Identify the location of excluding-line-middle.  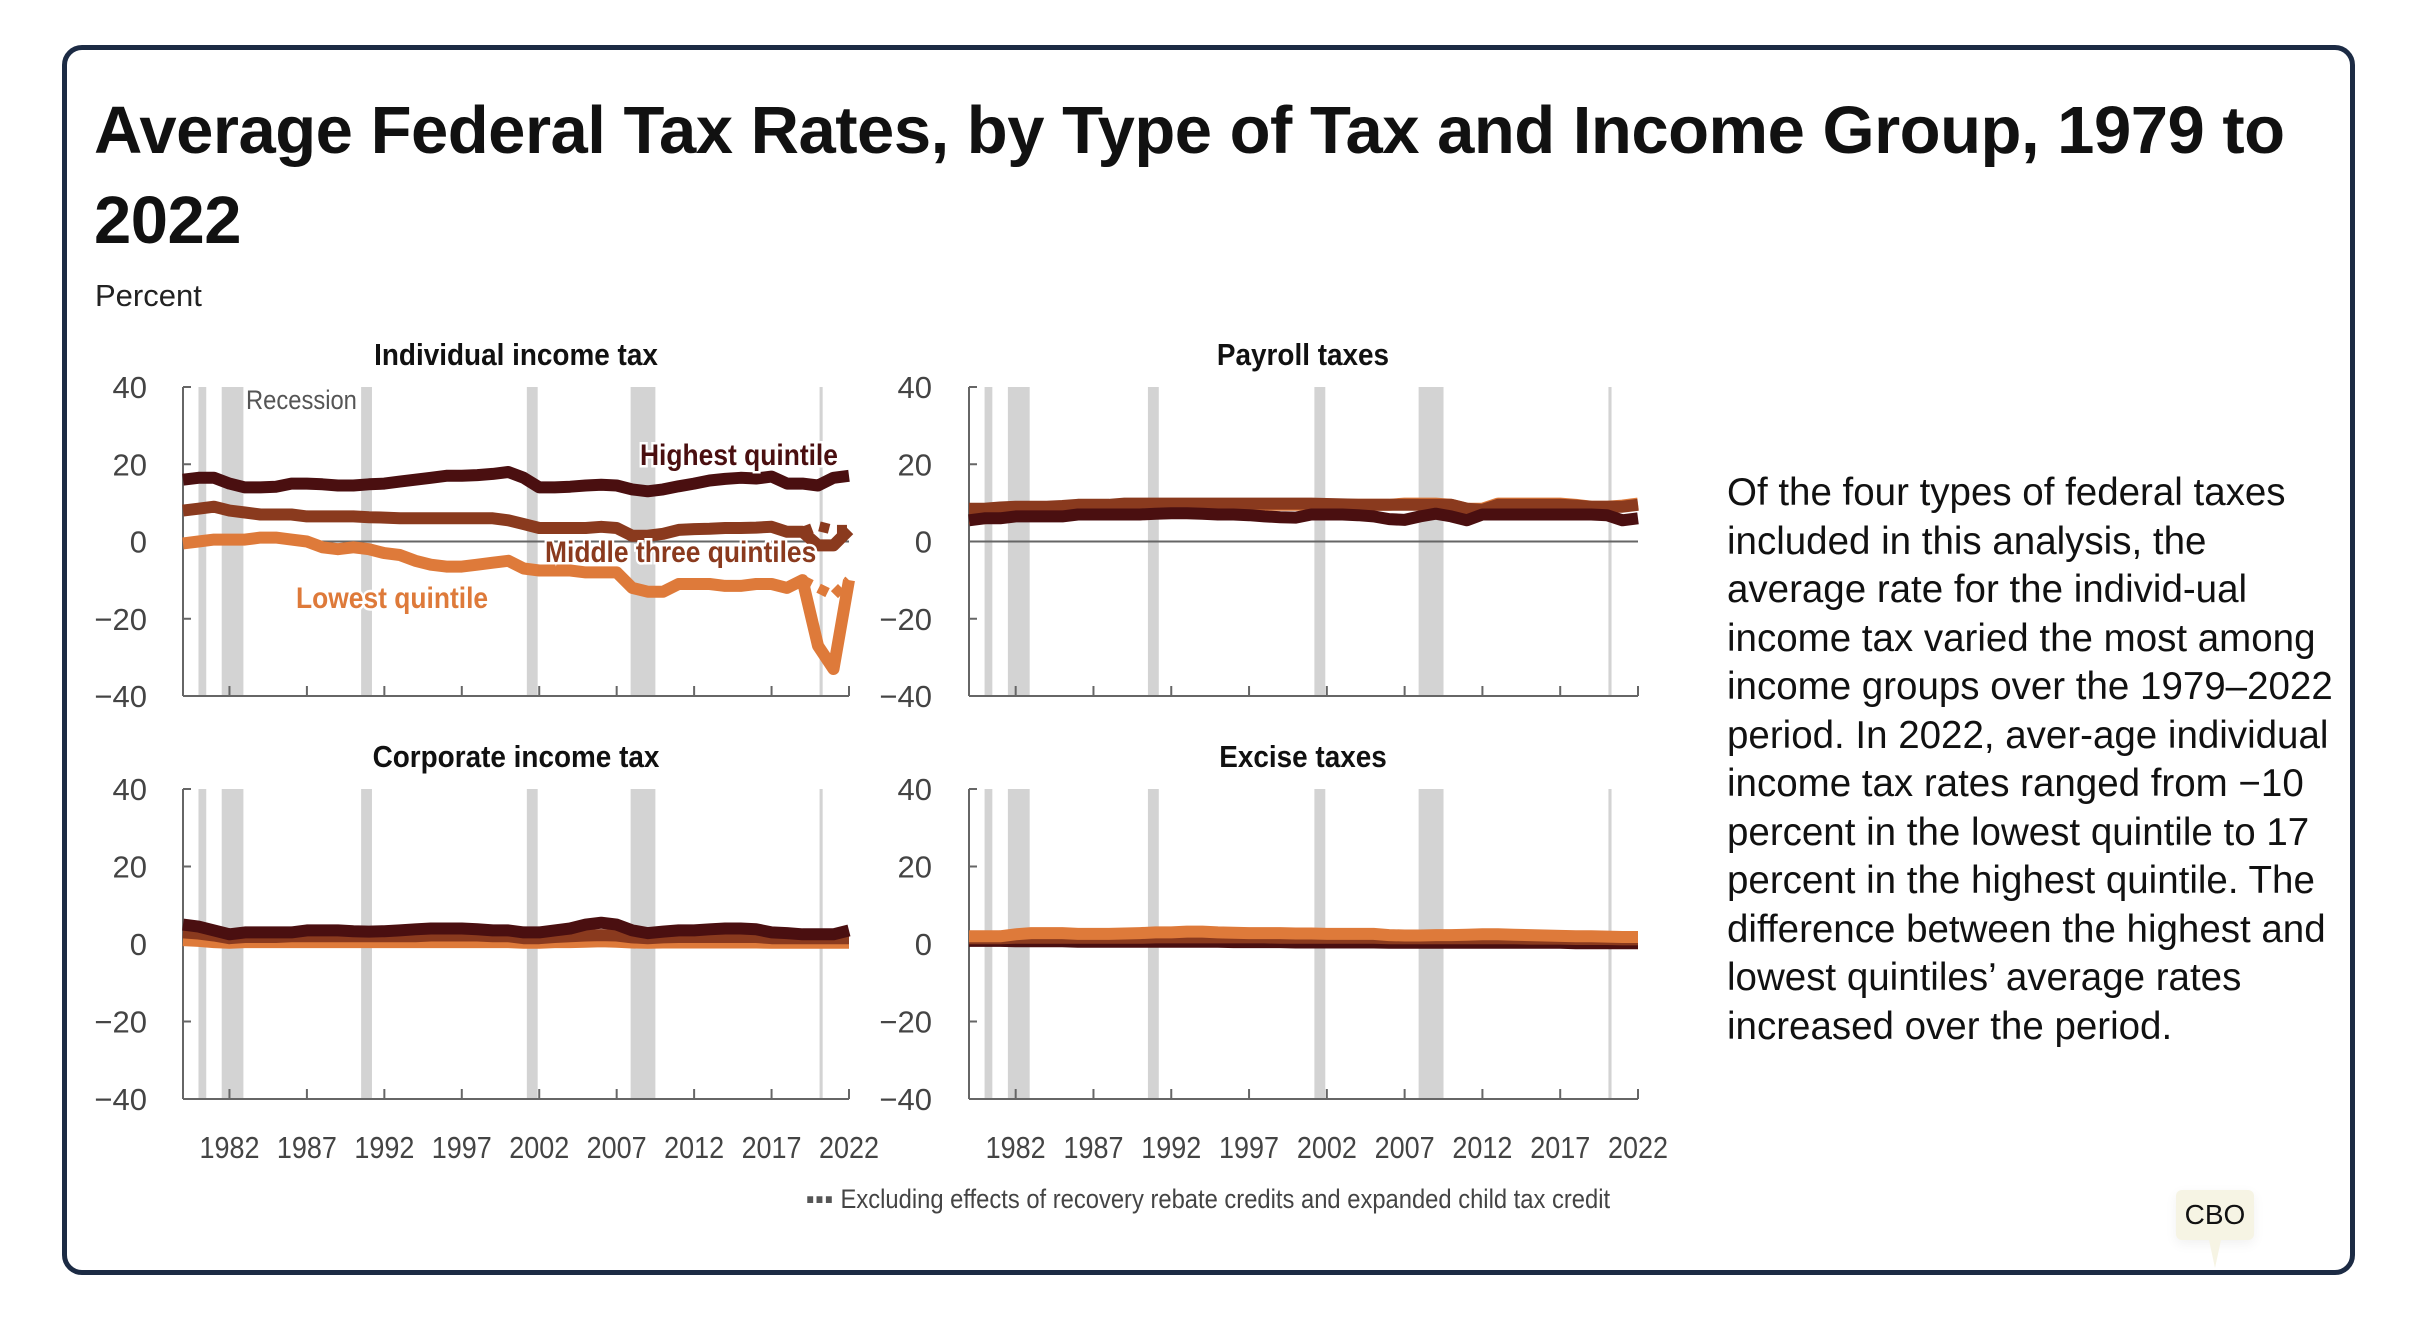
(824, 528).